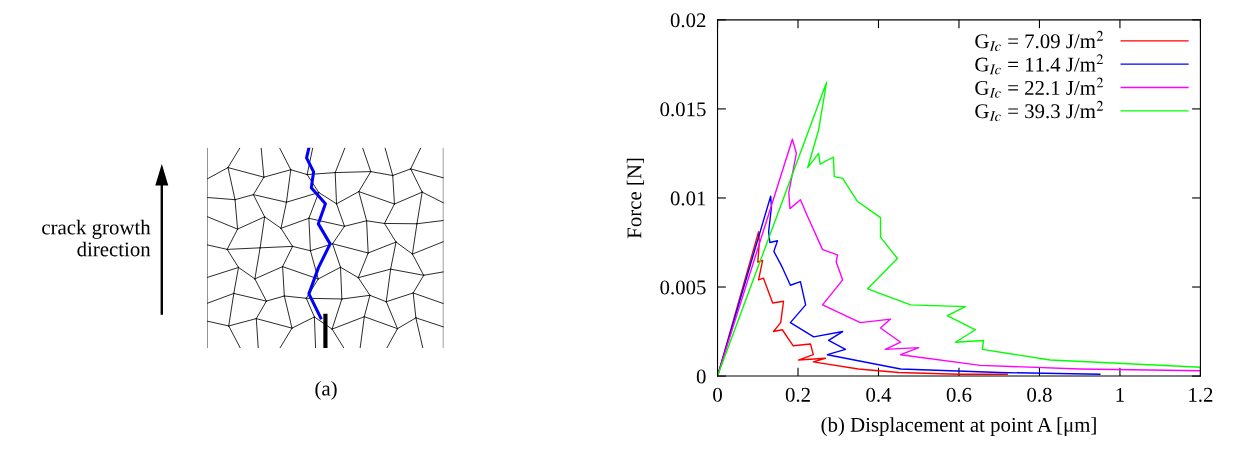  Describe the element at coordinates (635, 198) in the screenshot. I see `y-axis-title: Force [N]` at that location.